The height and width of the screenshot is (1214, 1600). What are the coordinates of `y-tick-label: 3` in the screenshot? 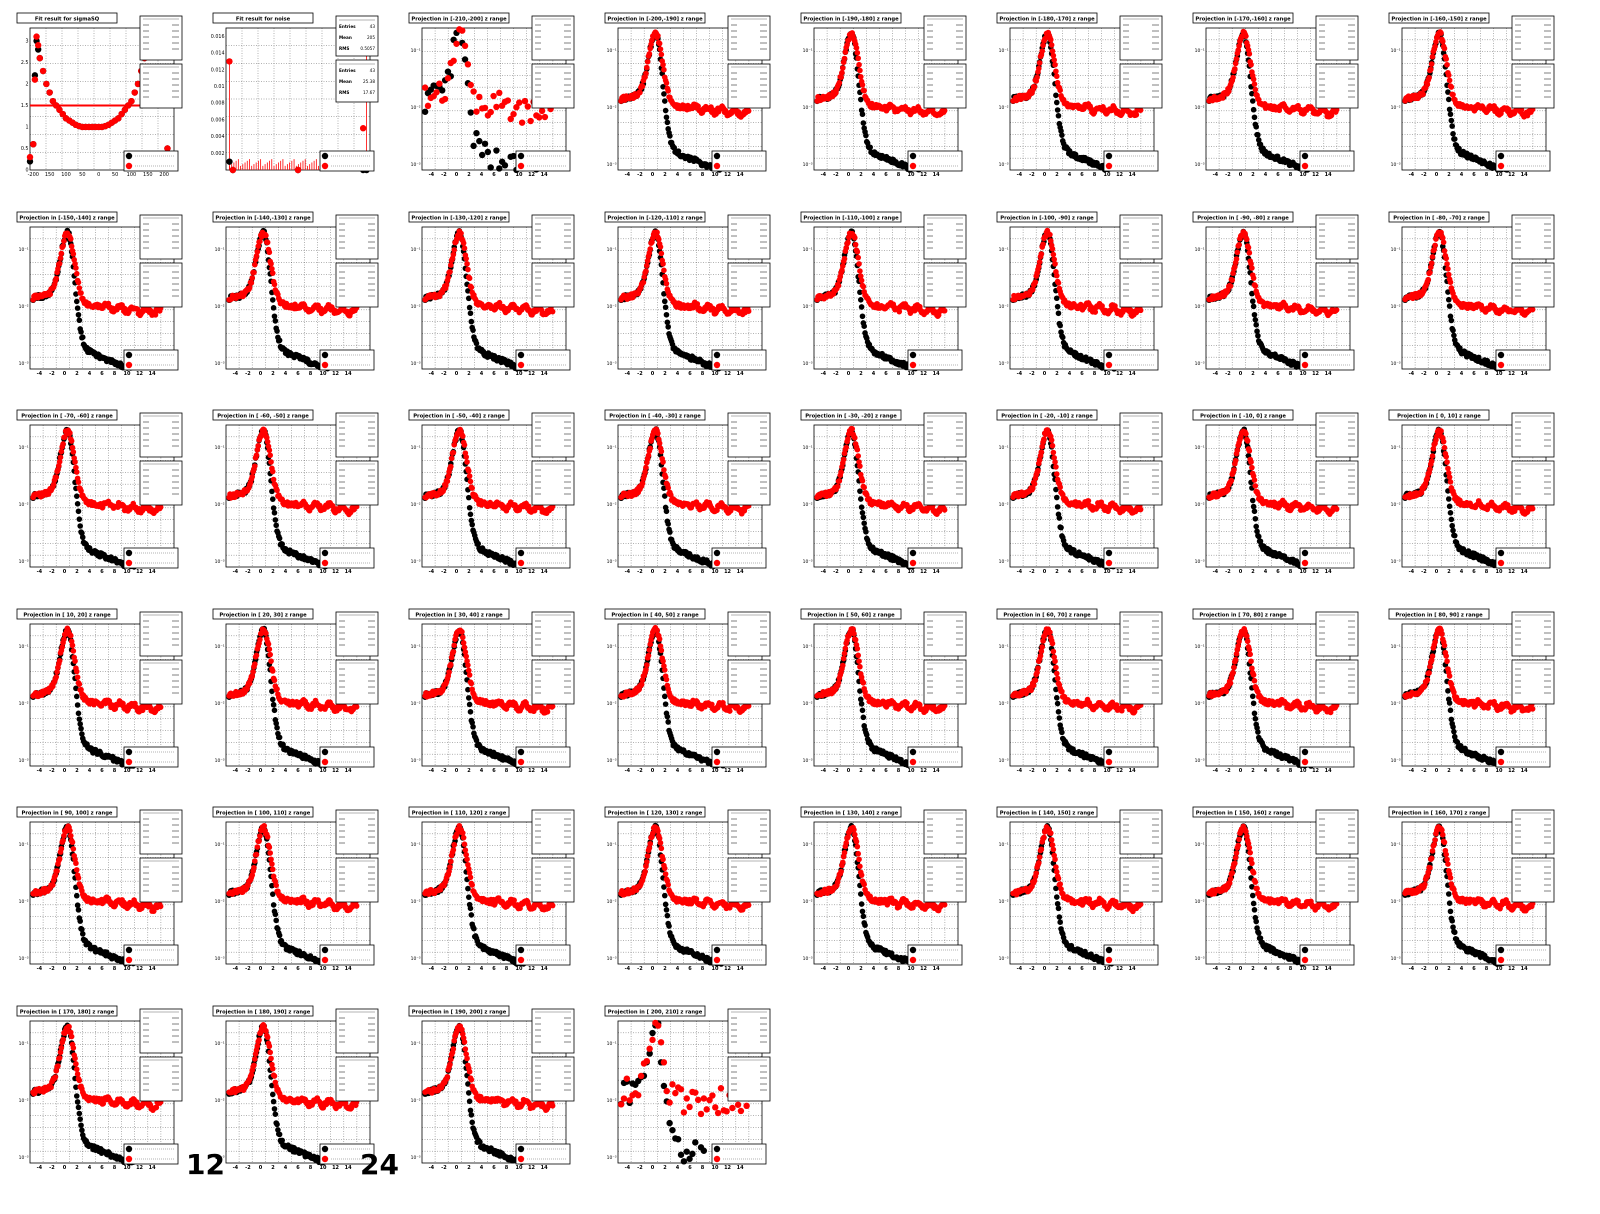 It's located at (26, 41).